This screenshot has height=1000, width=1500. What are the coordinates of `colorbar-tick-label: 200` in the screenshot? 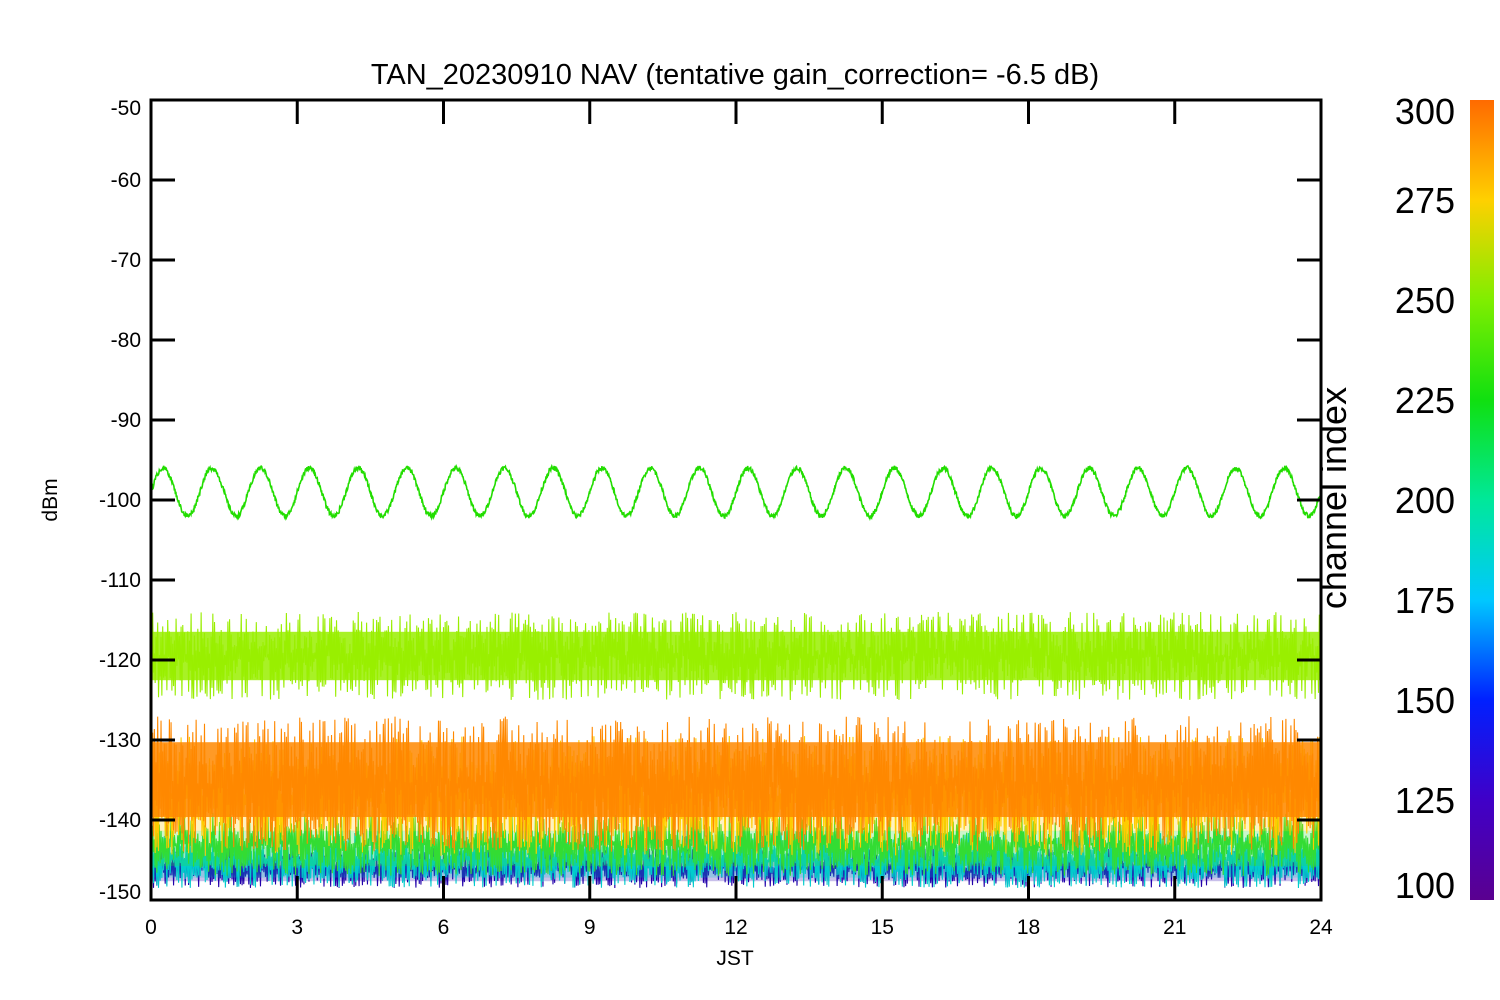 It's located at (1425, 500).